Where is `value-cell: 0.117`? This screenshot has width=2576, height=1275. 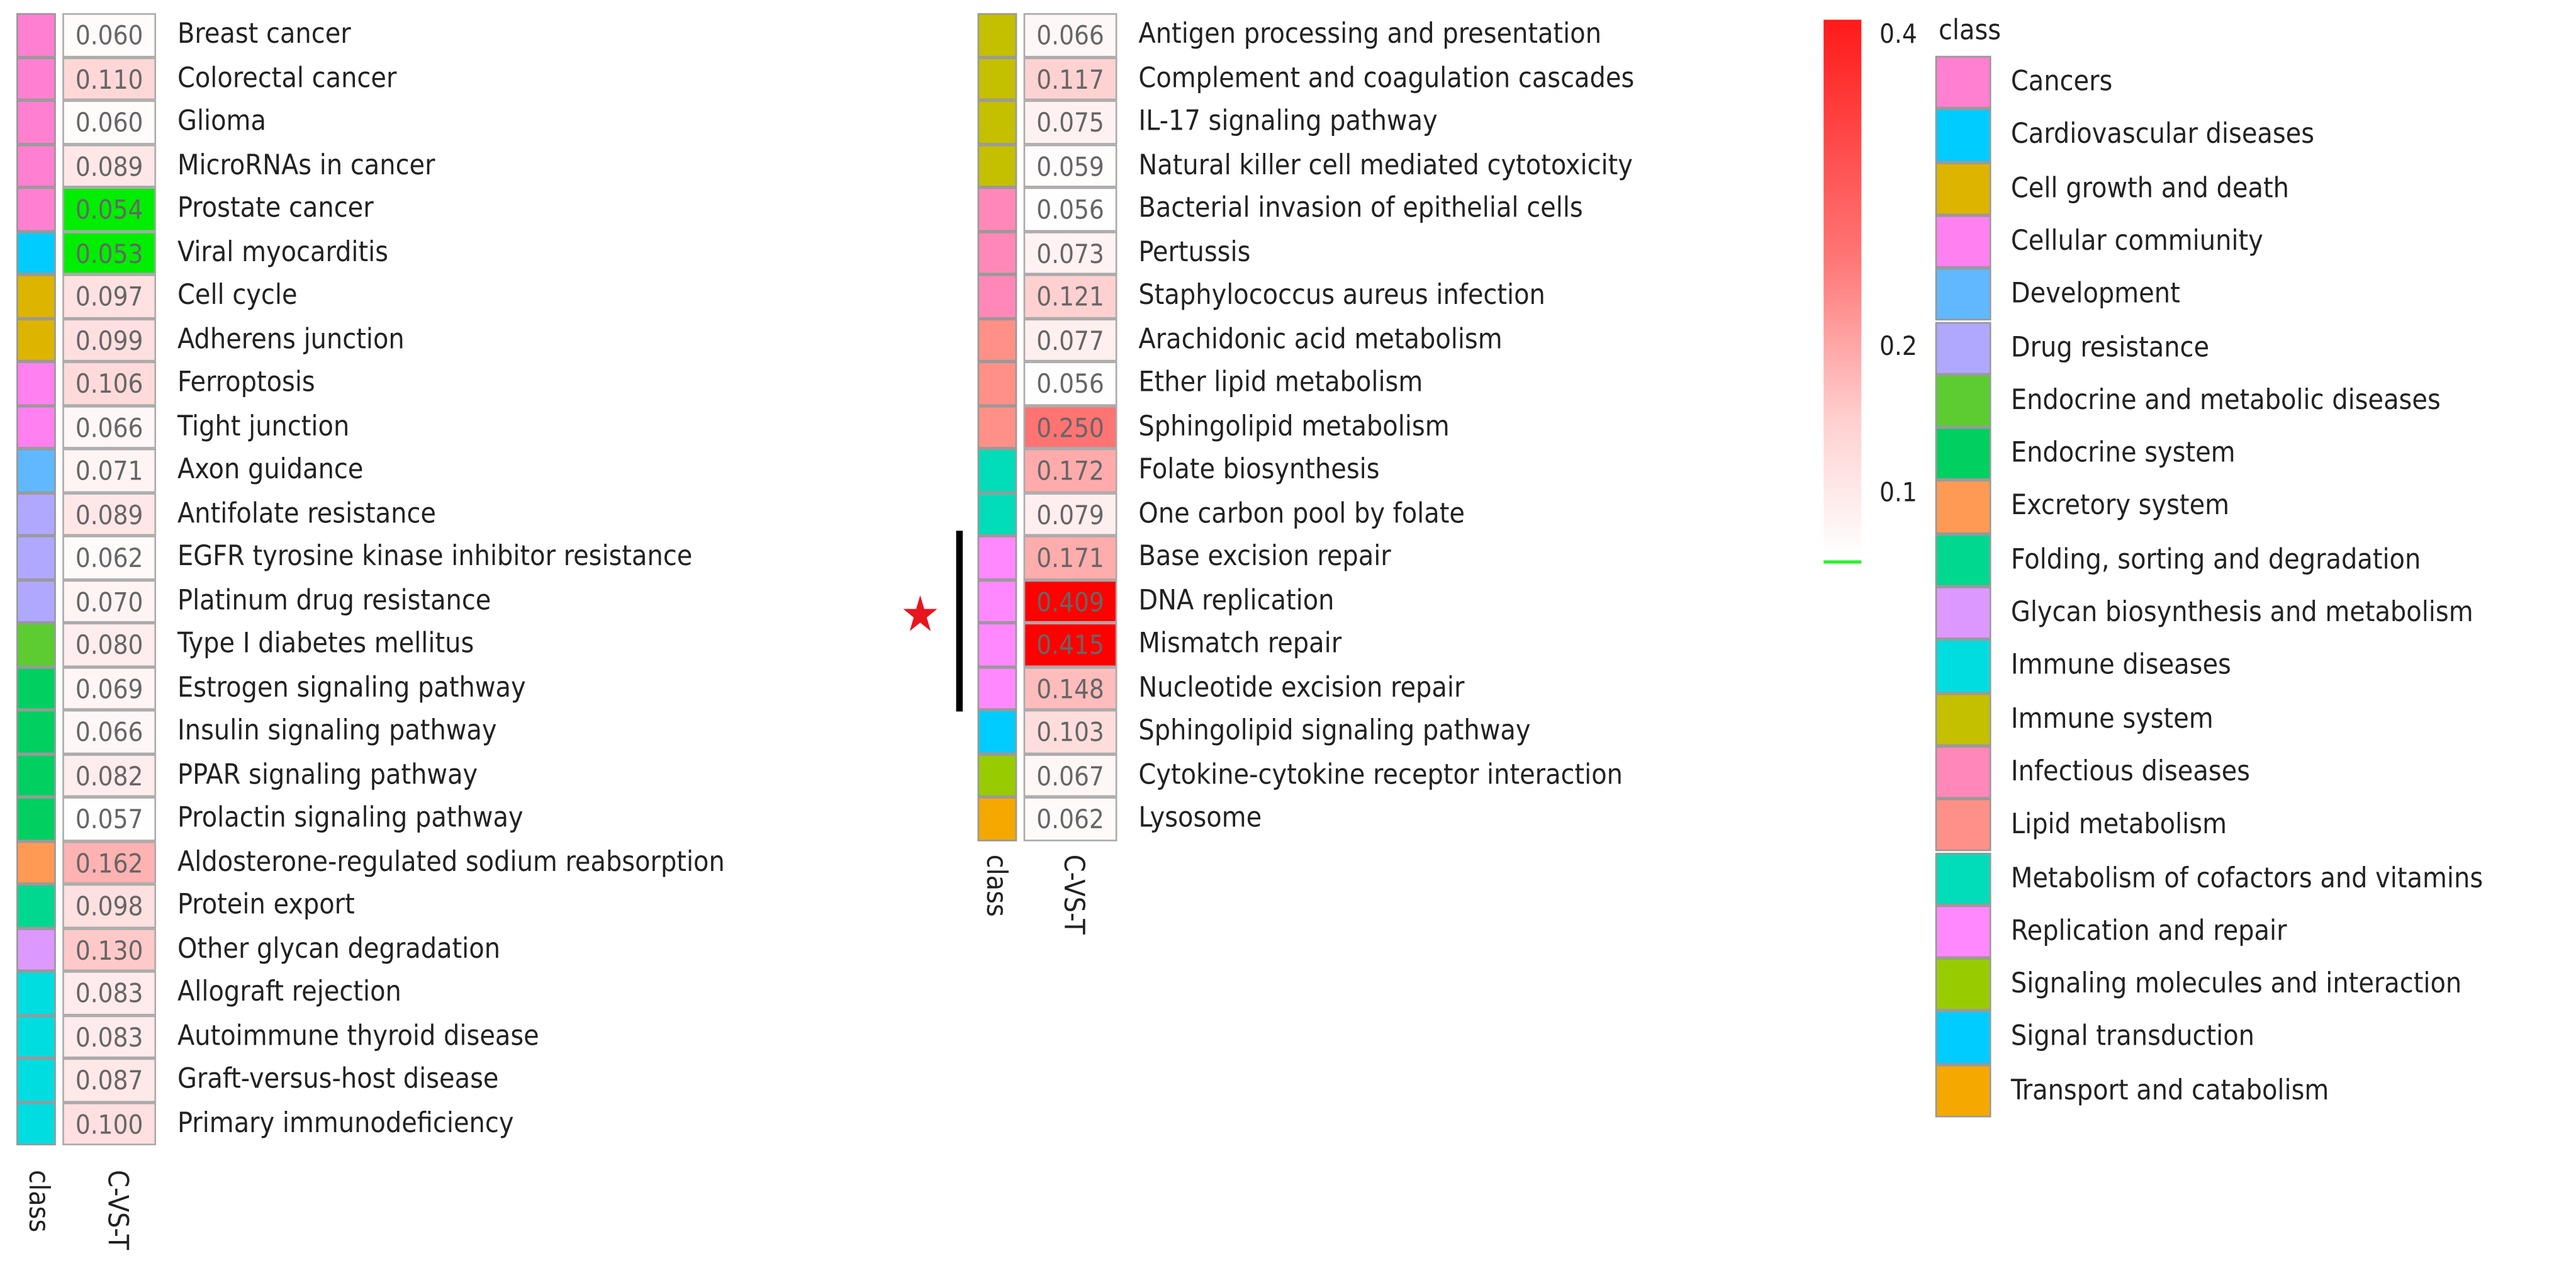 value-cell: 0.117 is located at coordinates (1070, 79).